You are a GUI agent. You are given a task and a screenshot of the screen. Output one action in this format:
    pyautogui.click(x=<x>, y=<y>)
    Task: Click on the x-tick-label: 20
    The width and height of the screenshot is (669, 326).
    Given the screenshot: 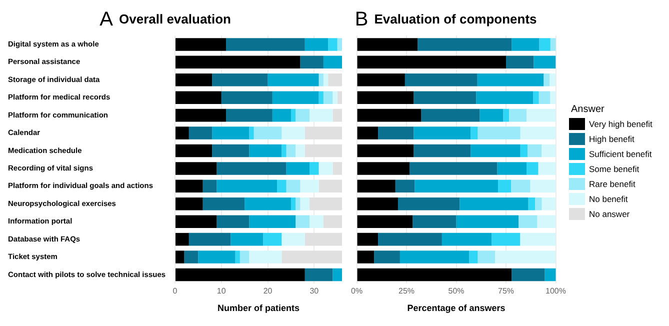 What is the action you would take?
    pyautogui.click(x=268, y=291)
    